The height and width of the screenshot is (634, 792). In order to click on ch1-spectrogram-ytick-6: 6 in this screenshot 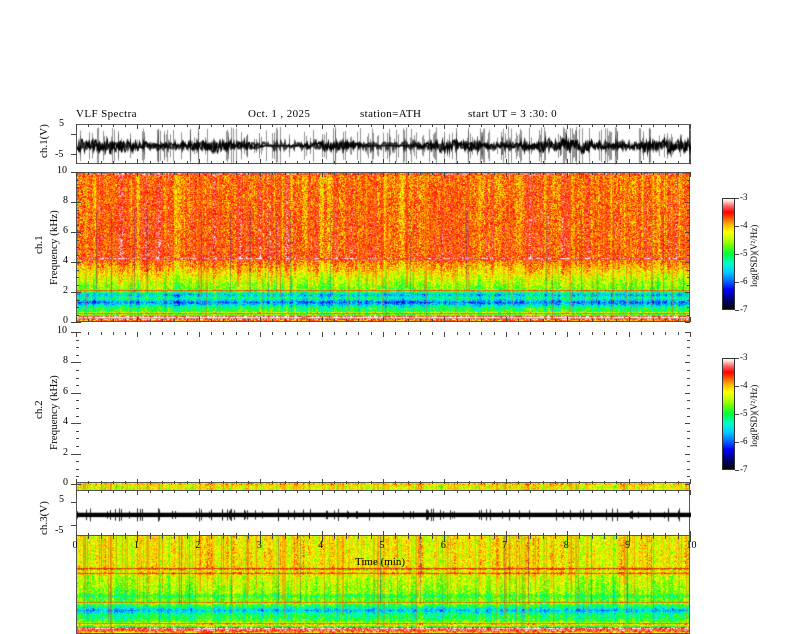, I will do `click(65, 230)`.